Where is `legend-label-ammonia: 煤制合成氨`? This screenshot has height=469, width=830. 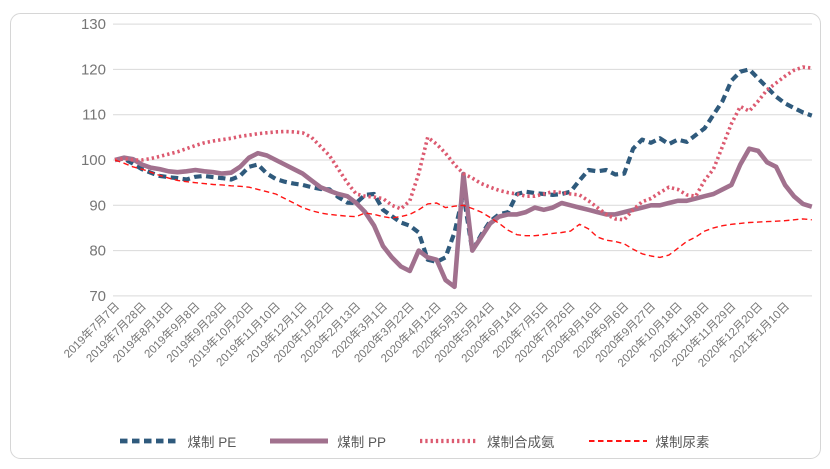
legend-label-ammonia: 煤制合成氨 is located at coordinates (521, 442).